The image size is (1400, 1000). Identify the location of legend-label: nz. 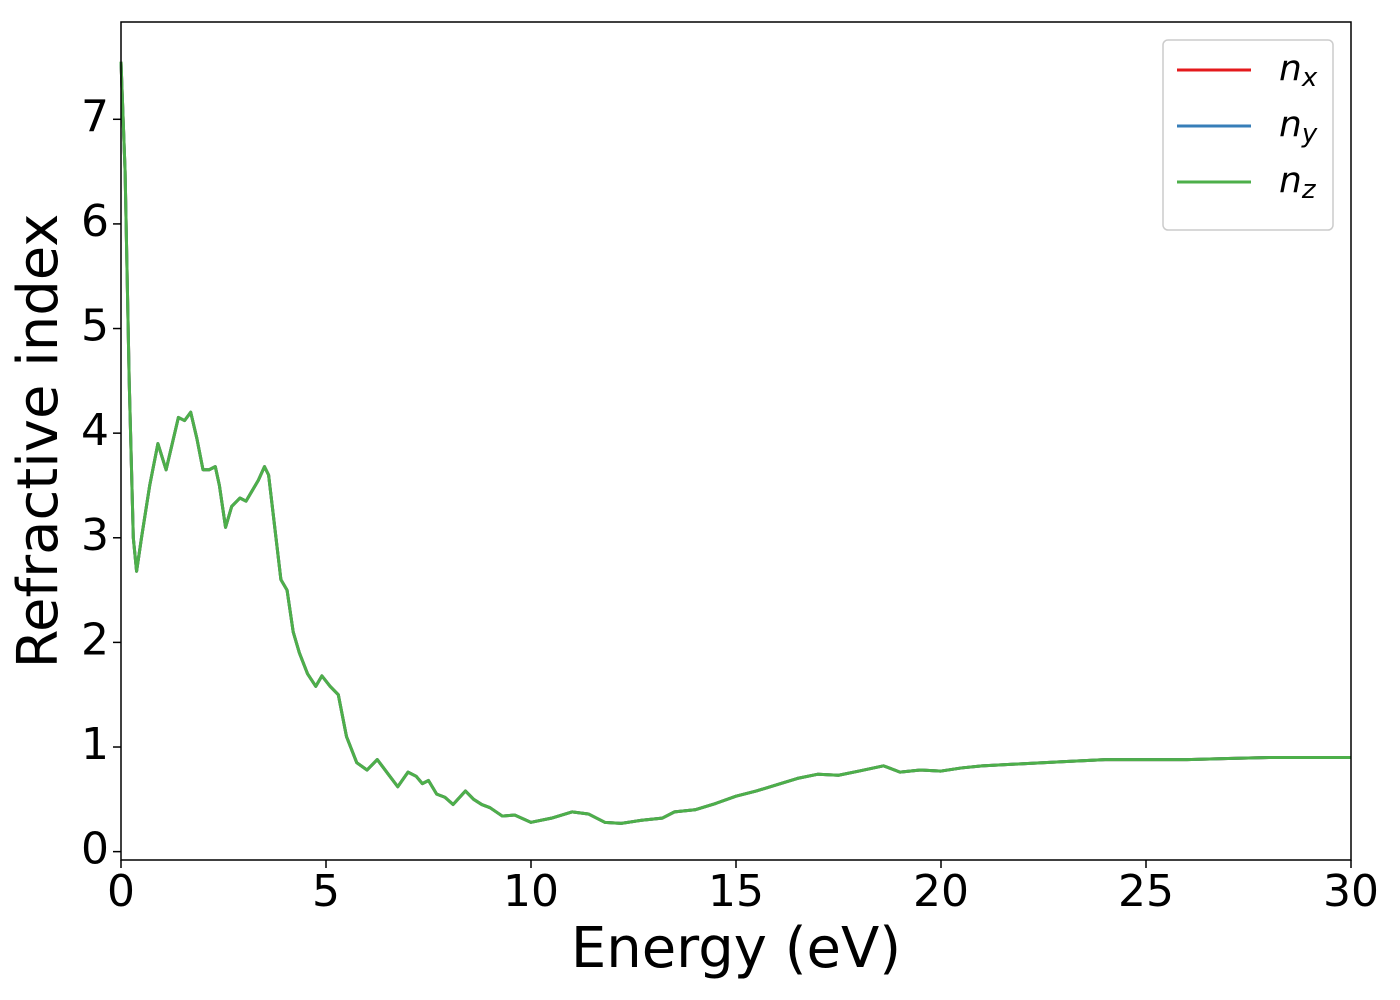
(1298, 182).